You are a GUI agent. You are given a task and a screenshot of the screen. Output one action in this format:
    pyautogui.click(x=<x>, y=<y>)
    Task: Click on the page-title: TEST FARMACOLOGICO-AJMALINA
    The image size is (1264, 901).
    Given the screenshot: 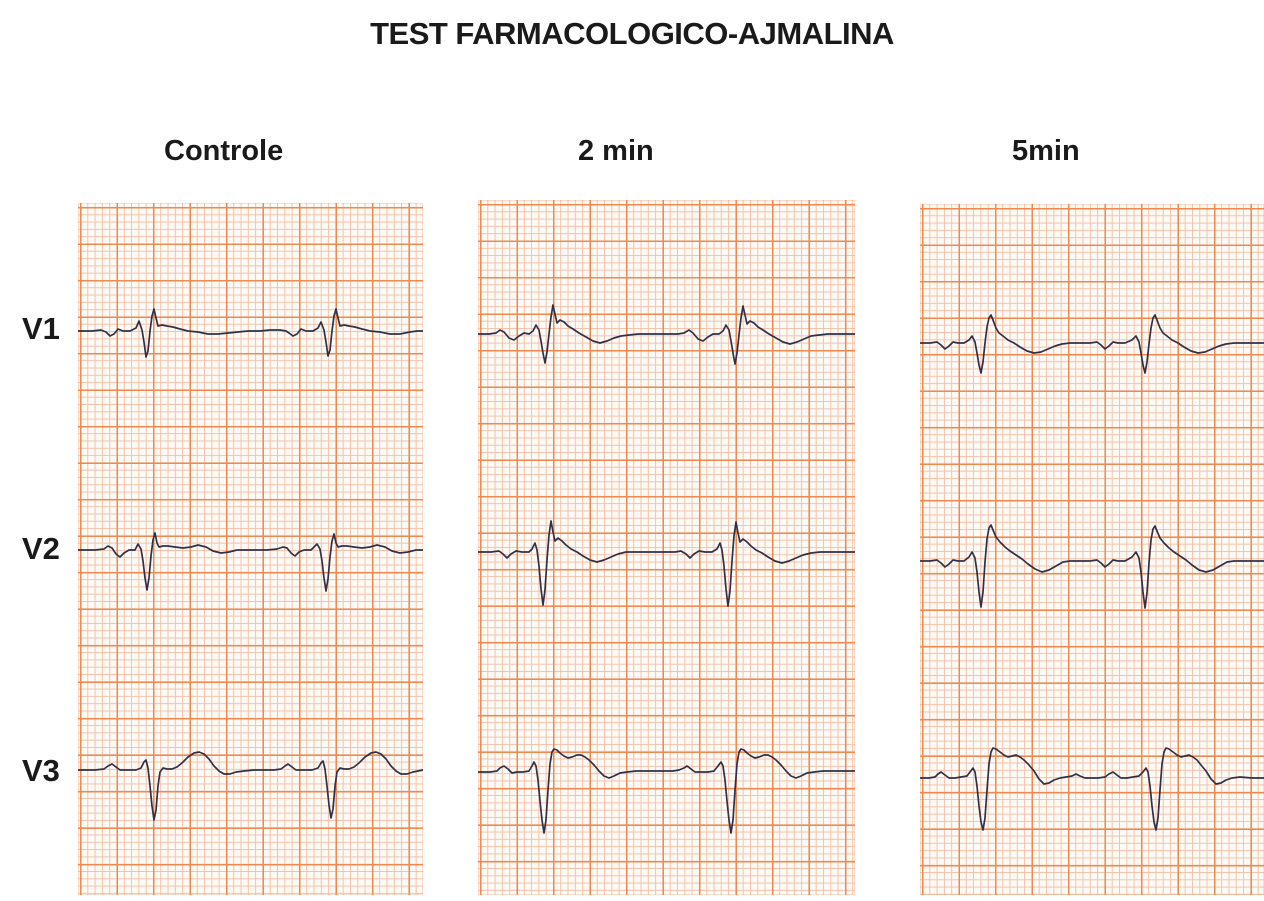 What is the action you would take?
    pyautogui.click(x=632, y=33)
    